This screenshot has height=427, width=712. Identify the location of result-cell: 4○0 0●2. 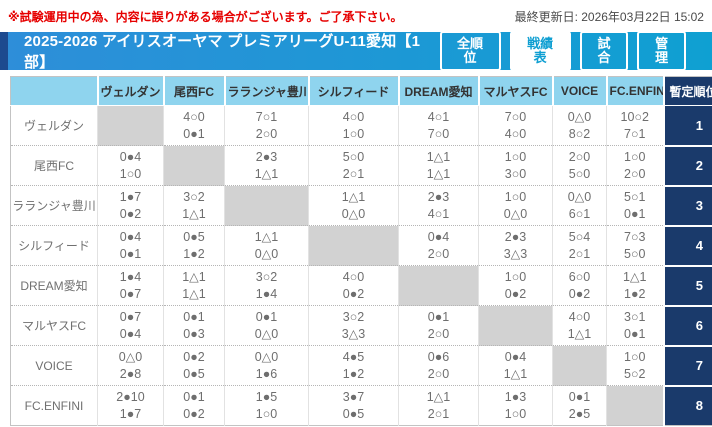
(353, 285).